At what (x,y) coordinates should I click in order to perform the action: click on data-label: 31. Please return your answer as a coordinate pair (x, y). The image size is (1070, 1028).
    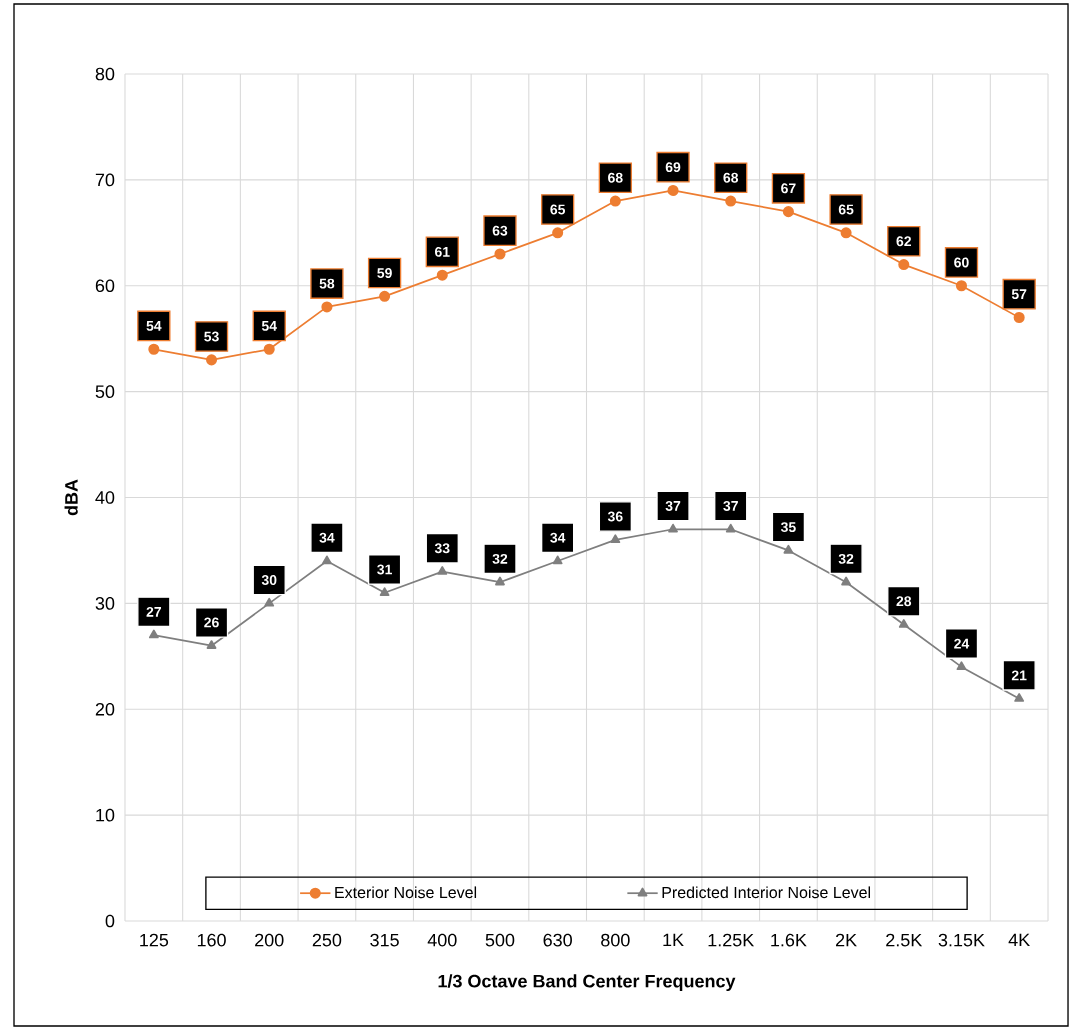
    Looking at the image, I should click on (384, 569).